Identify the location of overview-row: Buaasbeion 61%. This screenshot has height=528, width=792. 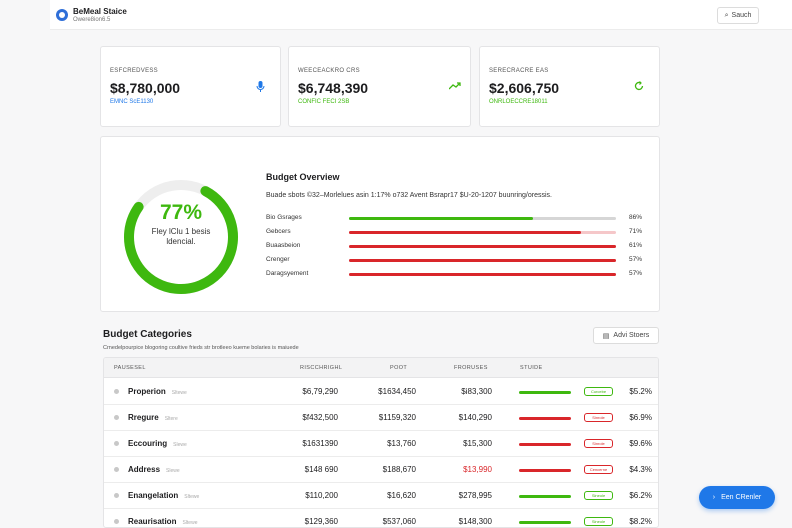
(456, 246).